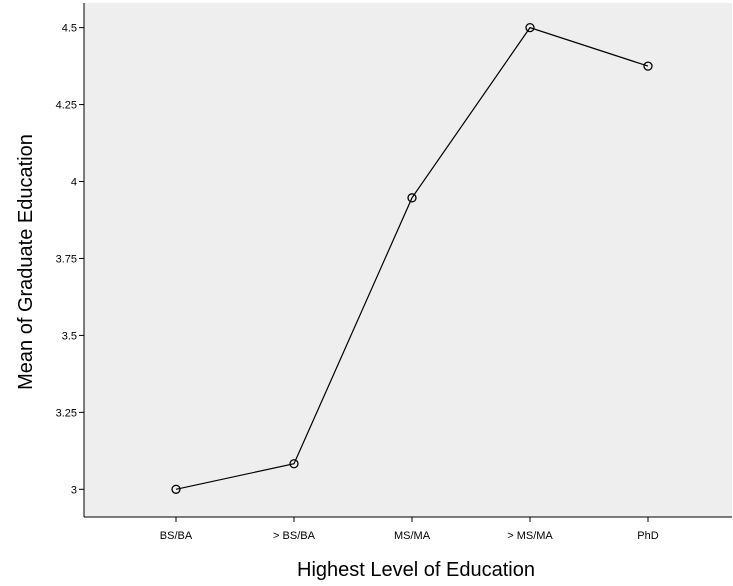 This screenshot has width=733, height=586. What do you see at coordinates (416, 570) in the screenshot?
I see `x-axis-title: Highest Level of Education` at bounding box center [416, 570].